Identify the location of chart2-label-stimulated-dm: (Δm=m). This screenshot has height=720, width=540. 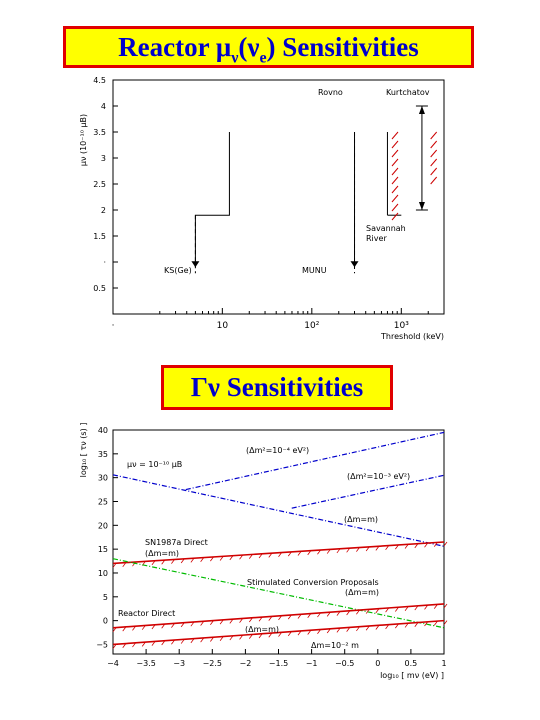
(362, 592).